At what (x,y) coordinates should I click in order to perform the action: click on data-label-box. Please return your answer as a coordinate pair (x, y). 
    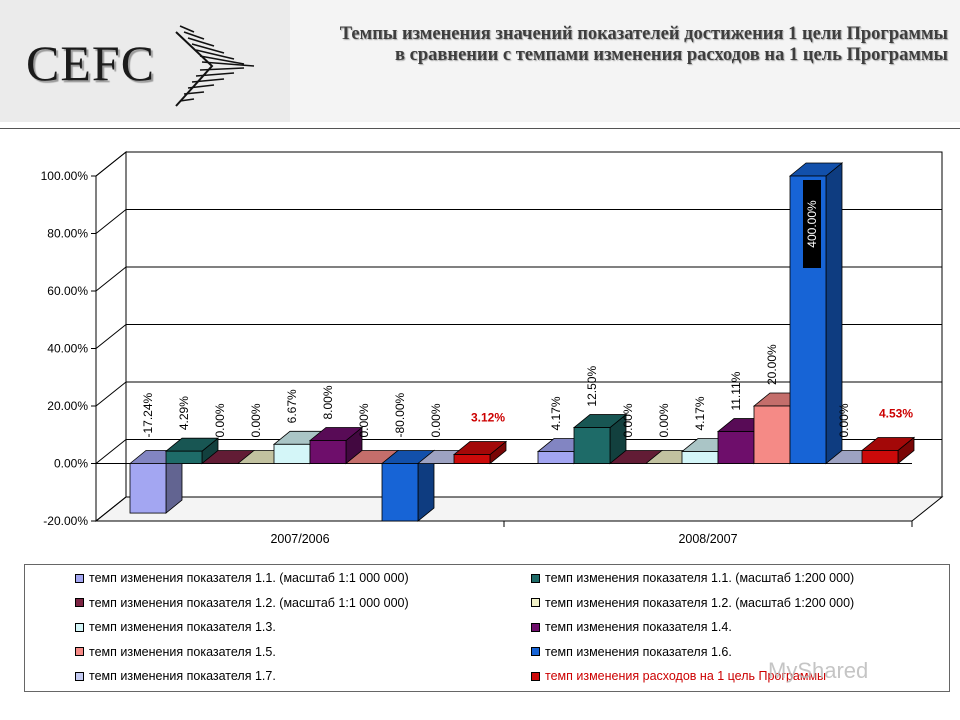
    Looking at the image, I should click on (812, 224).